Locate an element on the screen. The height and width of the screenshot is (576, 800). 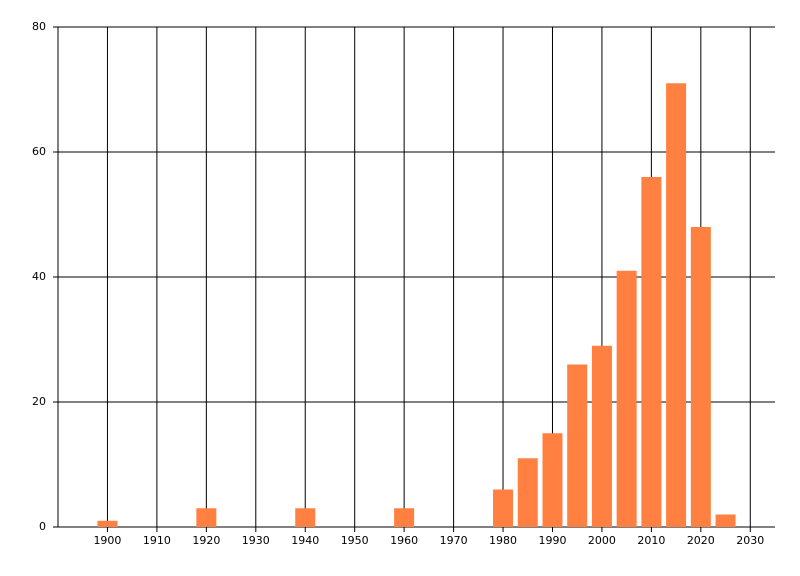
x-tick-label: 1960 is located at coordinates (404, 540).